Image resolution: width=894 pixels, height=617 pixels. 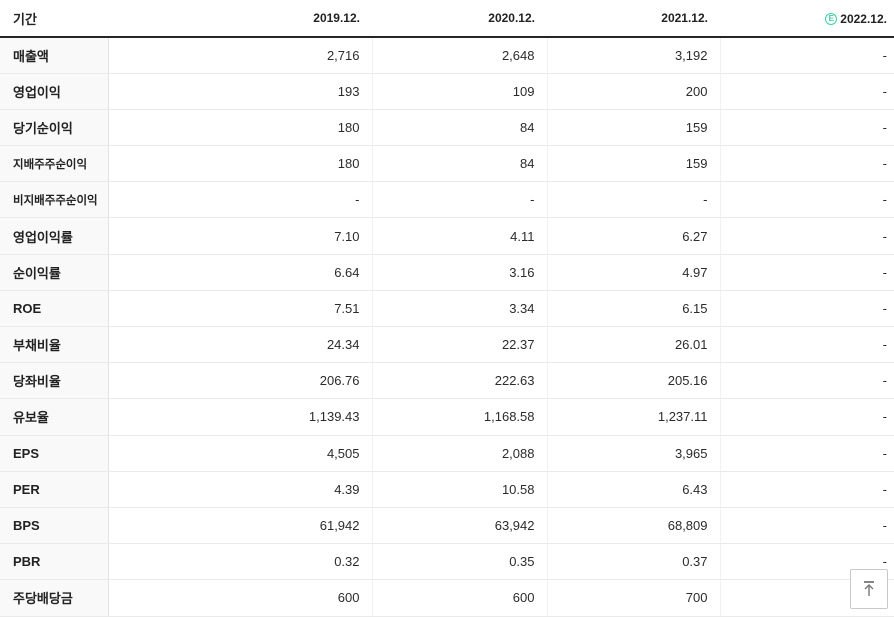 What do you see at coordinates (240, 453) in the screenshot?
I see `cell-value: 4,505` at bounding box center [240, 453].